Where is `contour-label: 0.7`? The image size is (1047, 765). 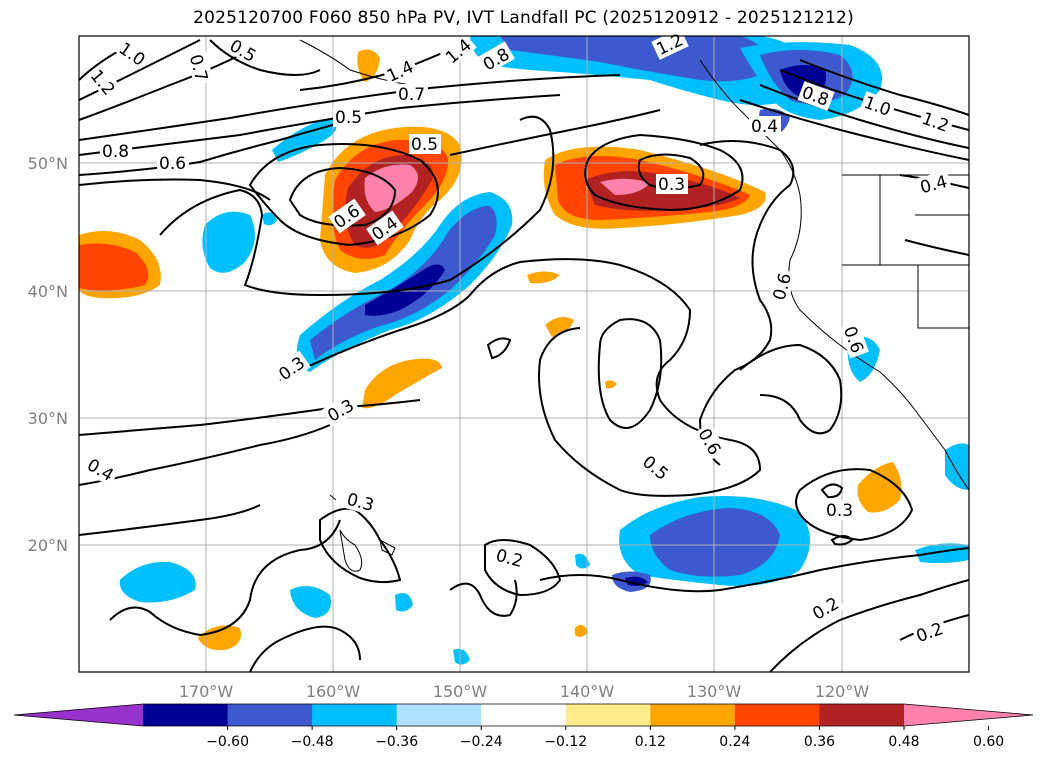 contour-label: 0.7 is located at coordinates (411, 95).